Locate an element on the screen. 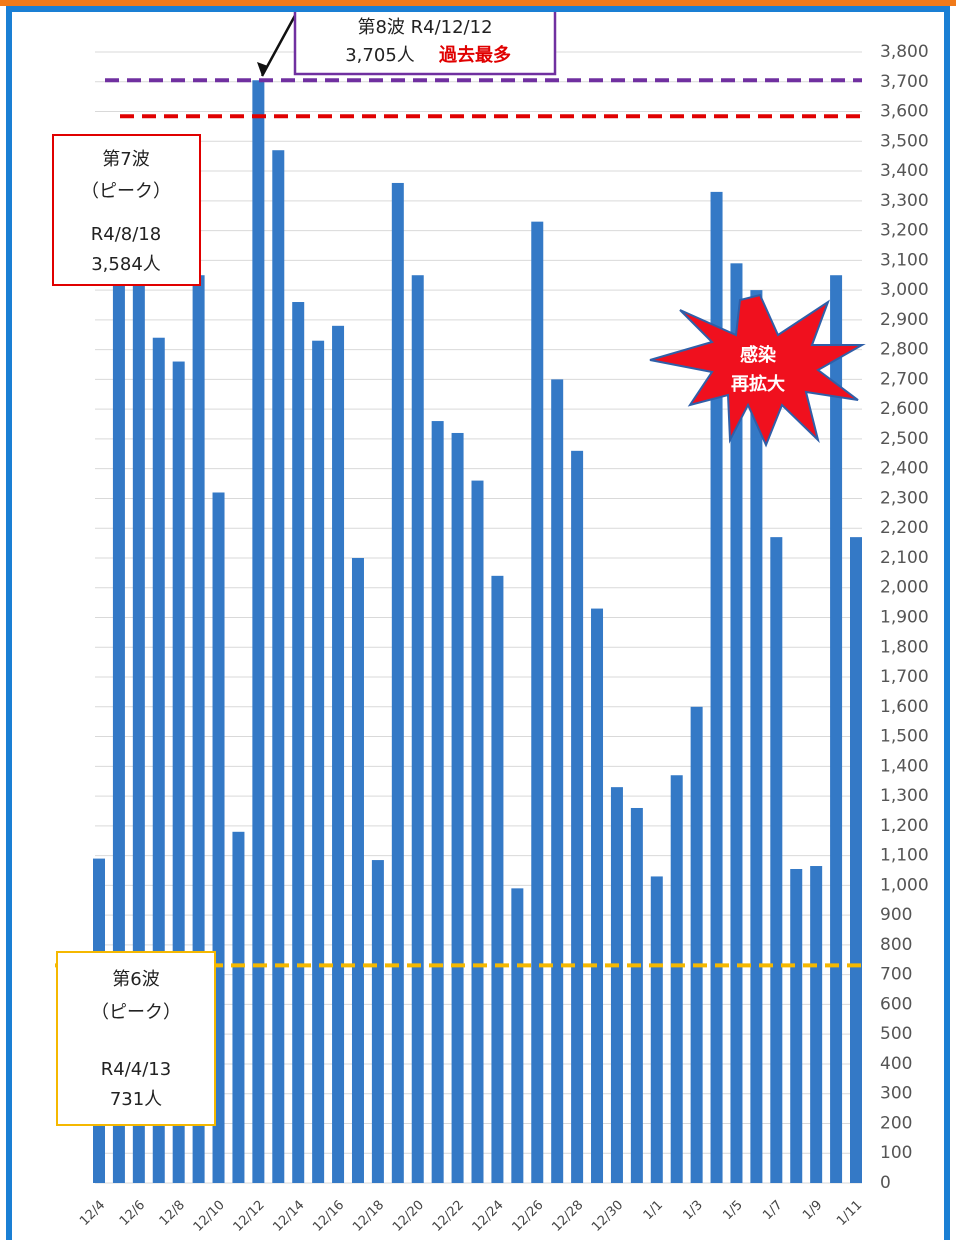 This screenshot has width=956, height=1240. y-tick-label: 1,400 is located at coordinates (904, 766).